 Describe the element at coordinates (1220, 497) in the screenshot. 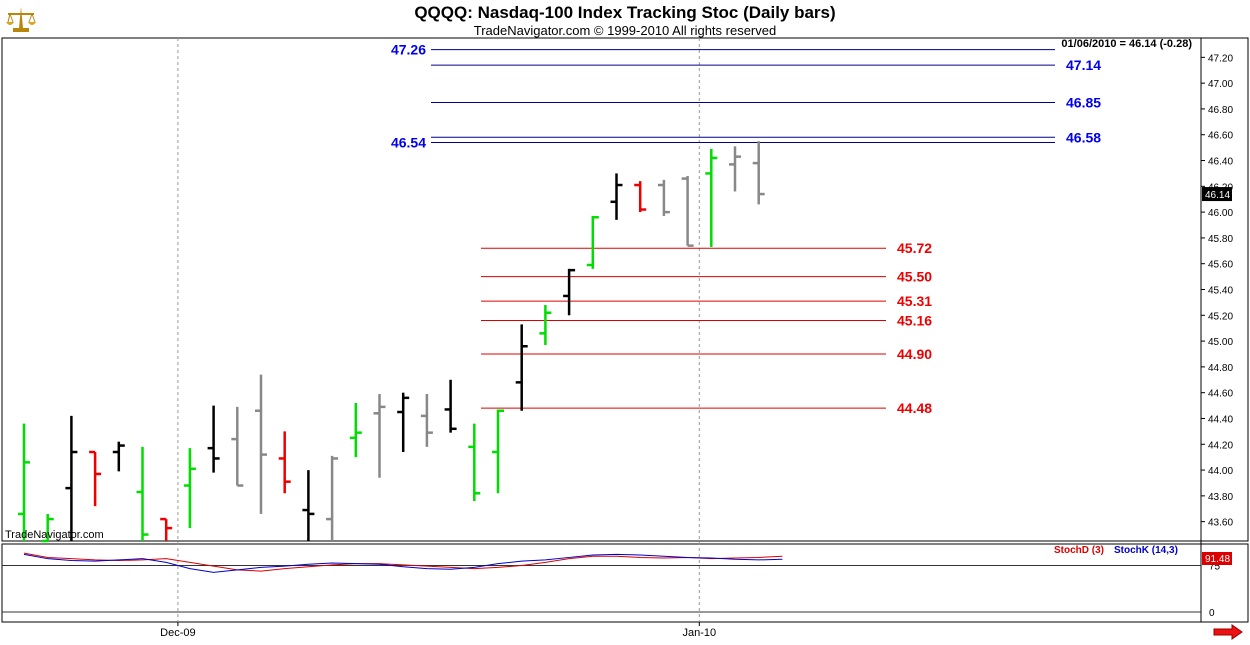

I see `y-tick-label: 43.80` at that location.